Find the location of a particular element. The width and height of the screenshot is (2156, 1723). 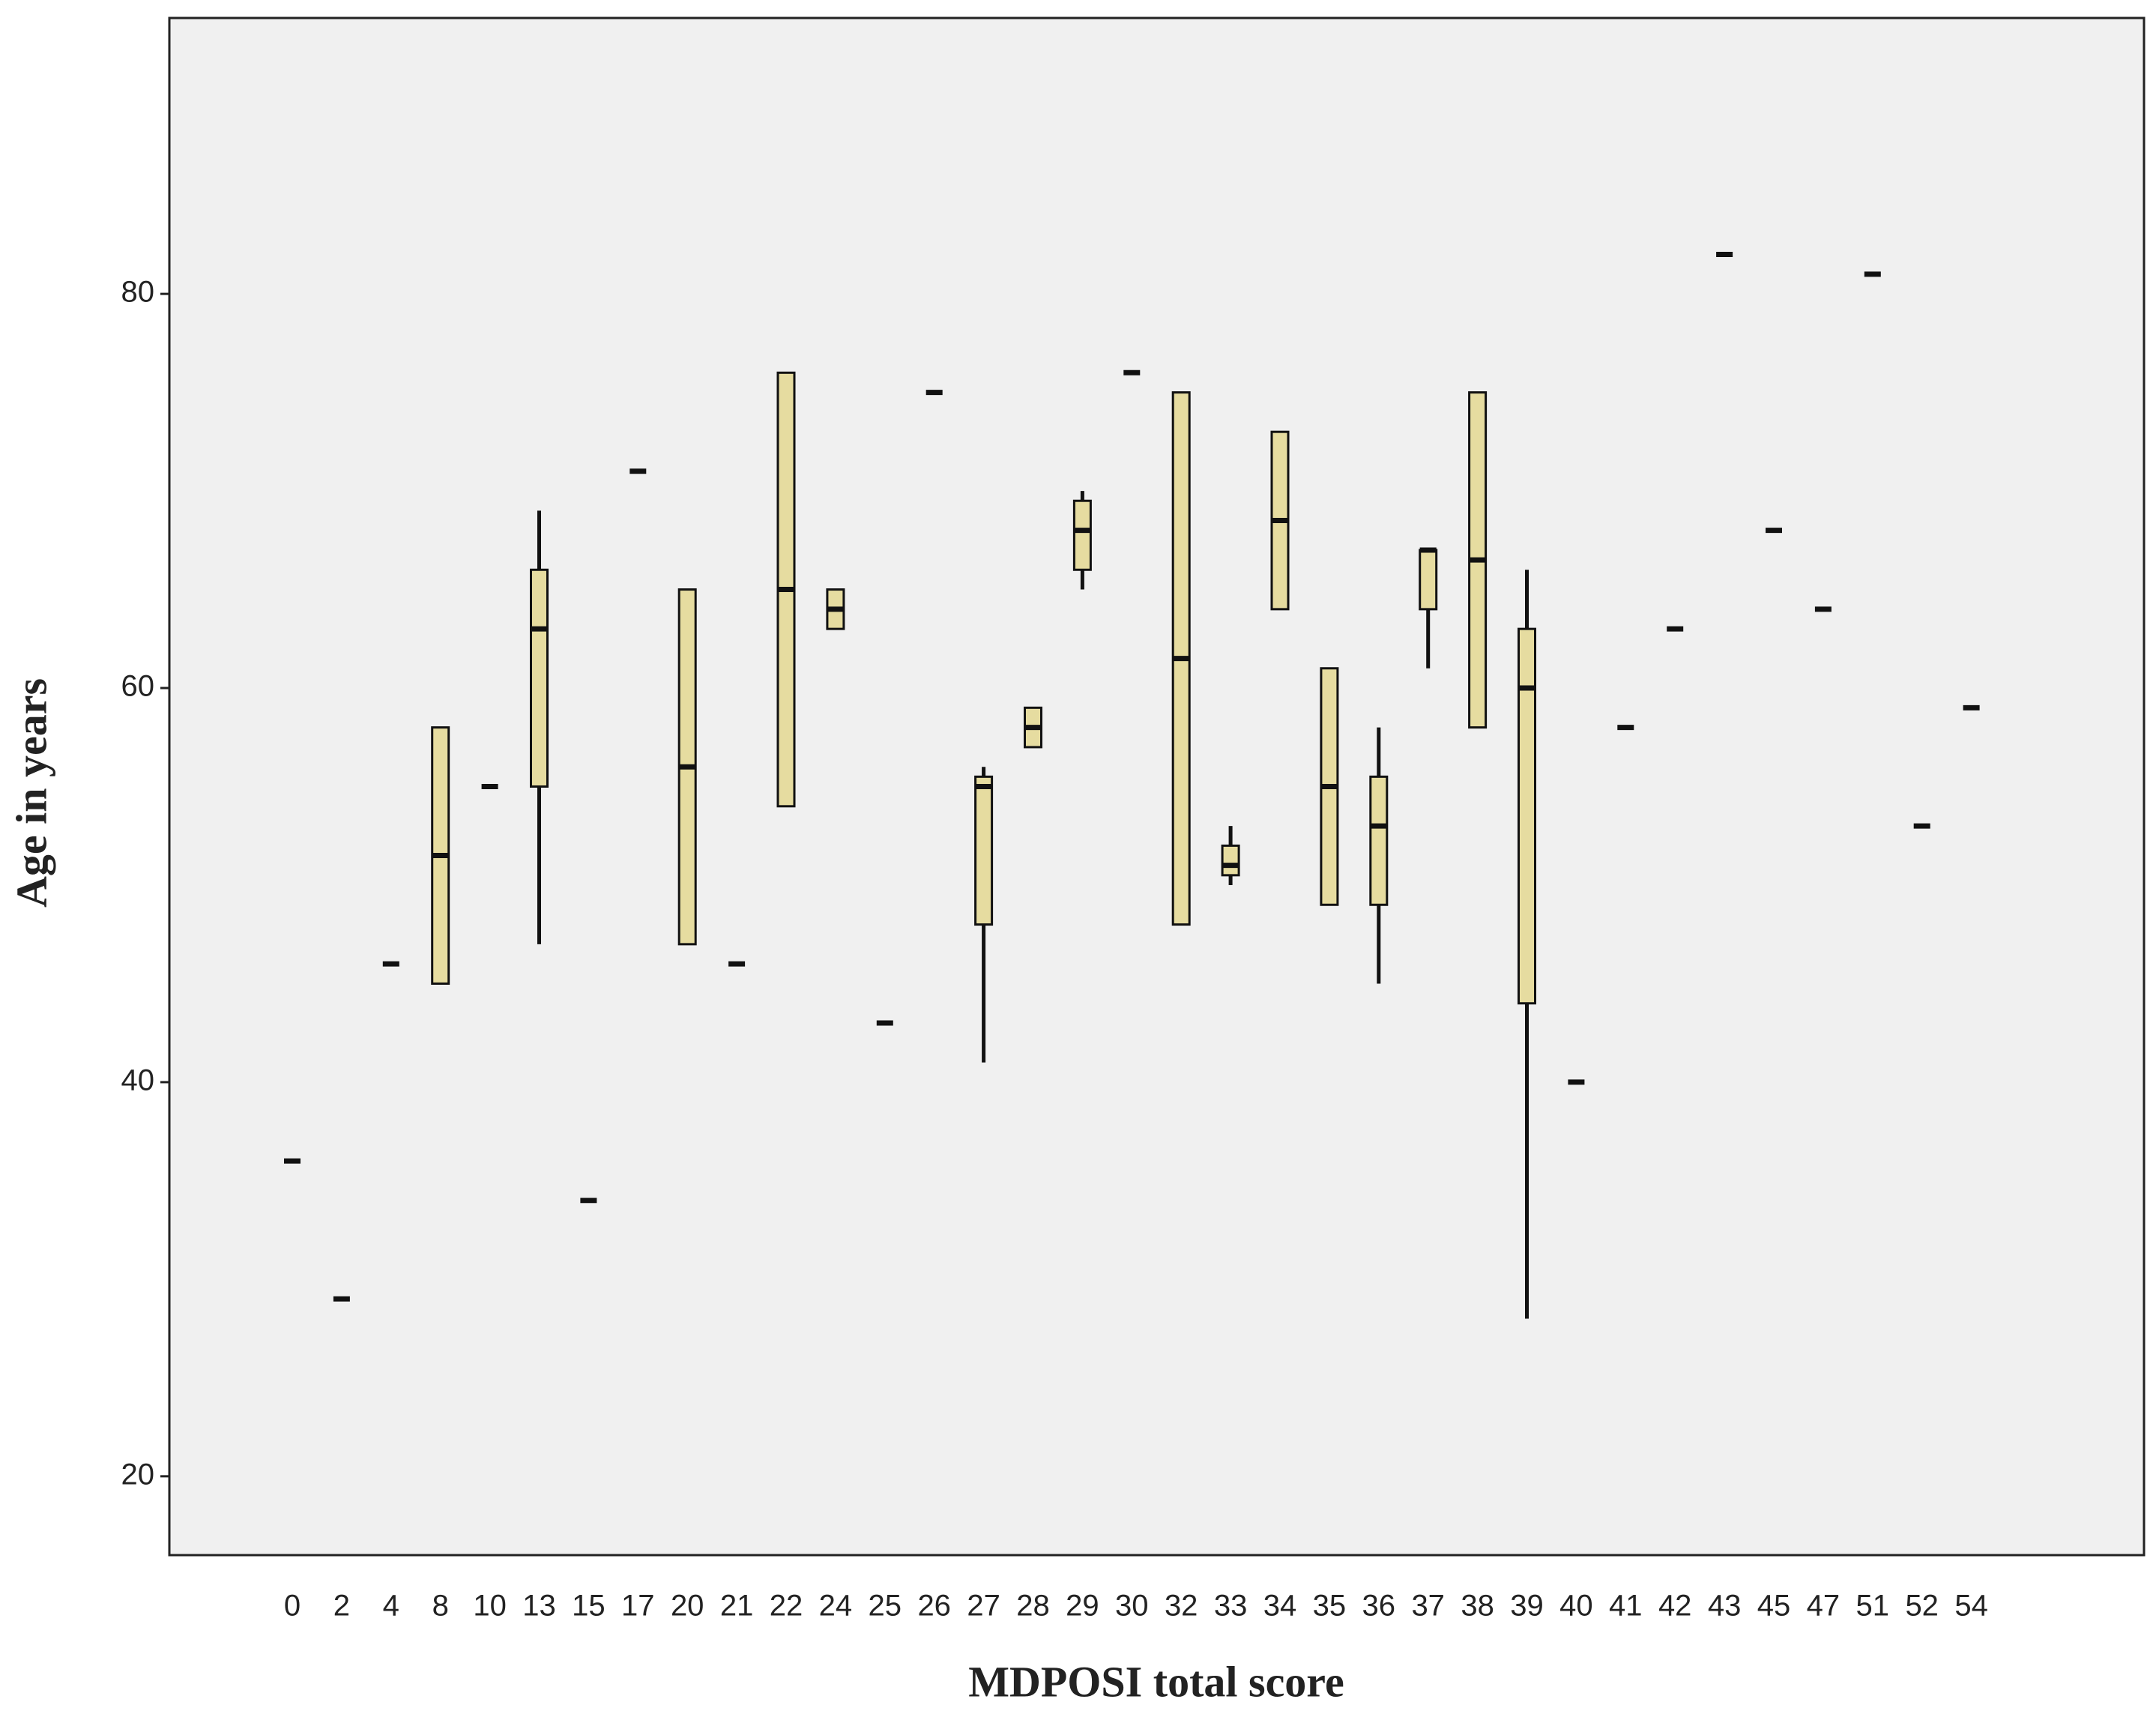

x-tick-label: 34 is located at coordinates (1280, 1606).